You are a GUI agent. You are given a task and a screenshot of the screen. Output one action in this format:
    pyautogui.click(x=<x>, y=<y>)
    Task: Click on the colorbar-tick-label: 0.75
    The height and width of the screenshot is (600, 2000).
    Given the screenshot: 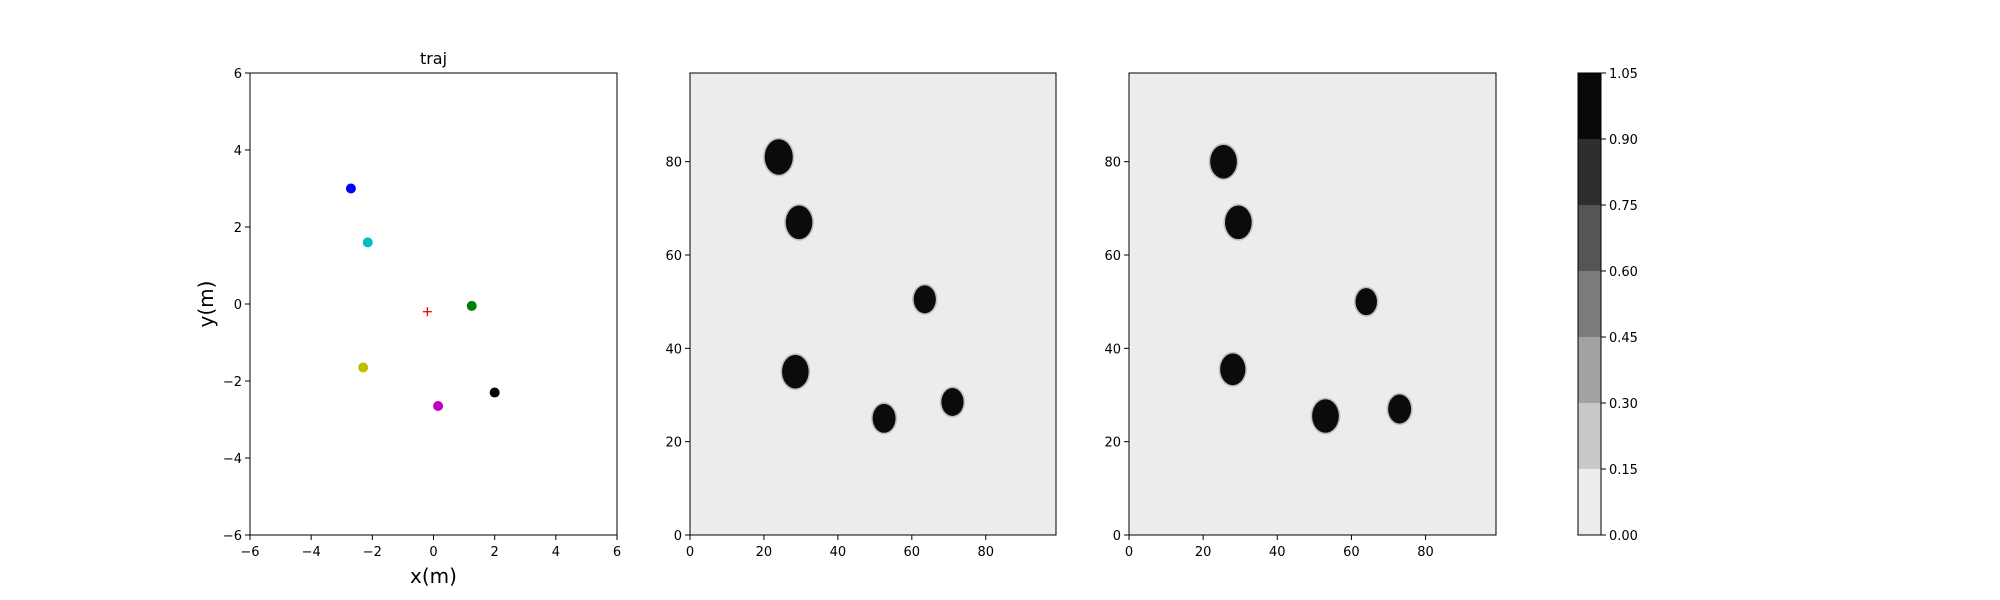 What is the action you would take?
    pyautogui.click(x=1623, y=206)
    